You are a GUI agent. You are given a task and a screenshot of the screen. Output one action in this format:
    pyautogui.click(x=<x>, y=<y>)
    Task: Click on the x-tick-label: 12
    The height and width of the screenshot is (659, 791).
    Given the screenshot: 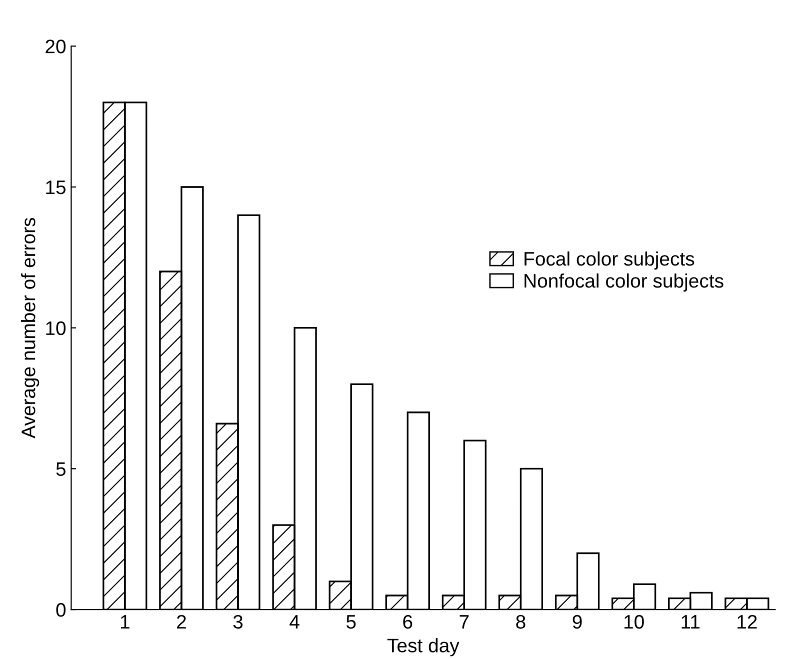 What is the action you would take?
    pyautogui.click(x=747, y=621)
    